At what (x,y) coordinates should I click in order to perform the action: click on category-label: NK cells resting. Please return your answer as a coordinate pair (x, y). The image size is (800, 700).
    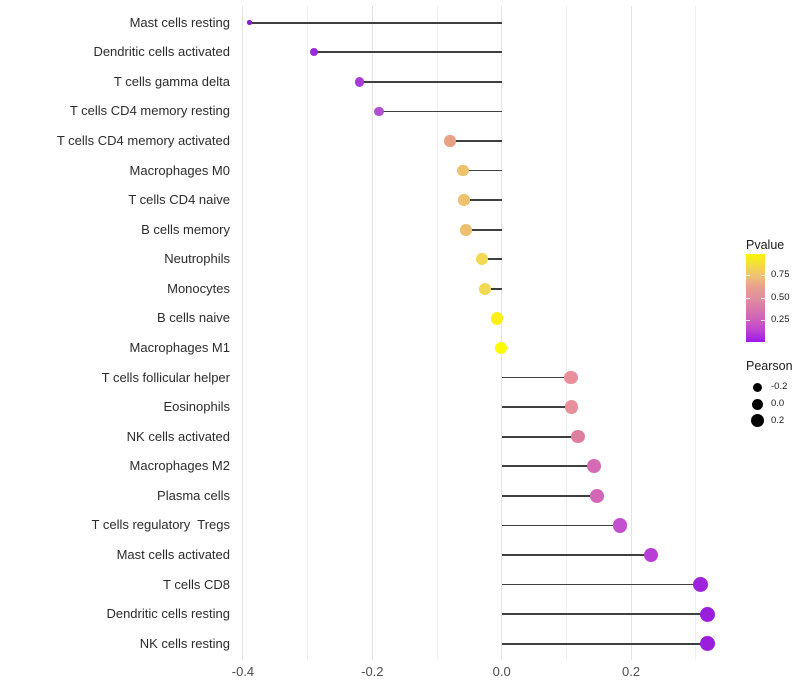
    Looking at the image, I should click on (184, 643).